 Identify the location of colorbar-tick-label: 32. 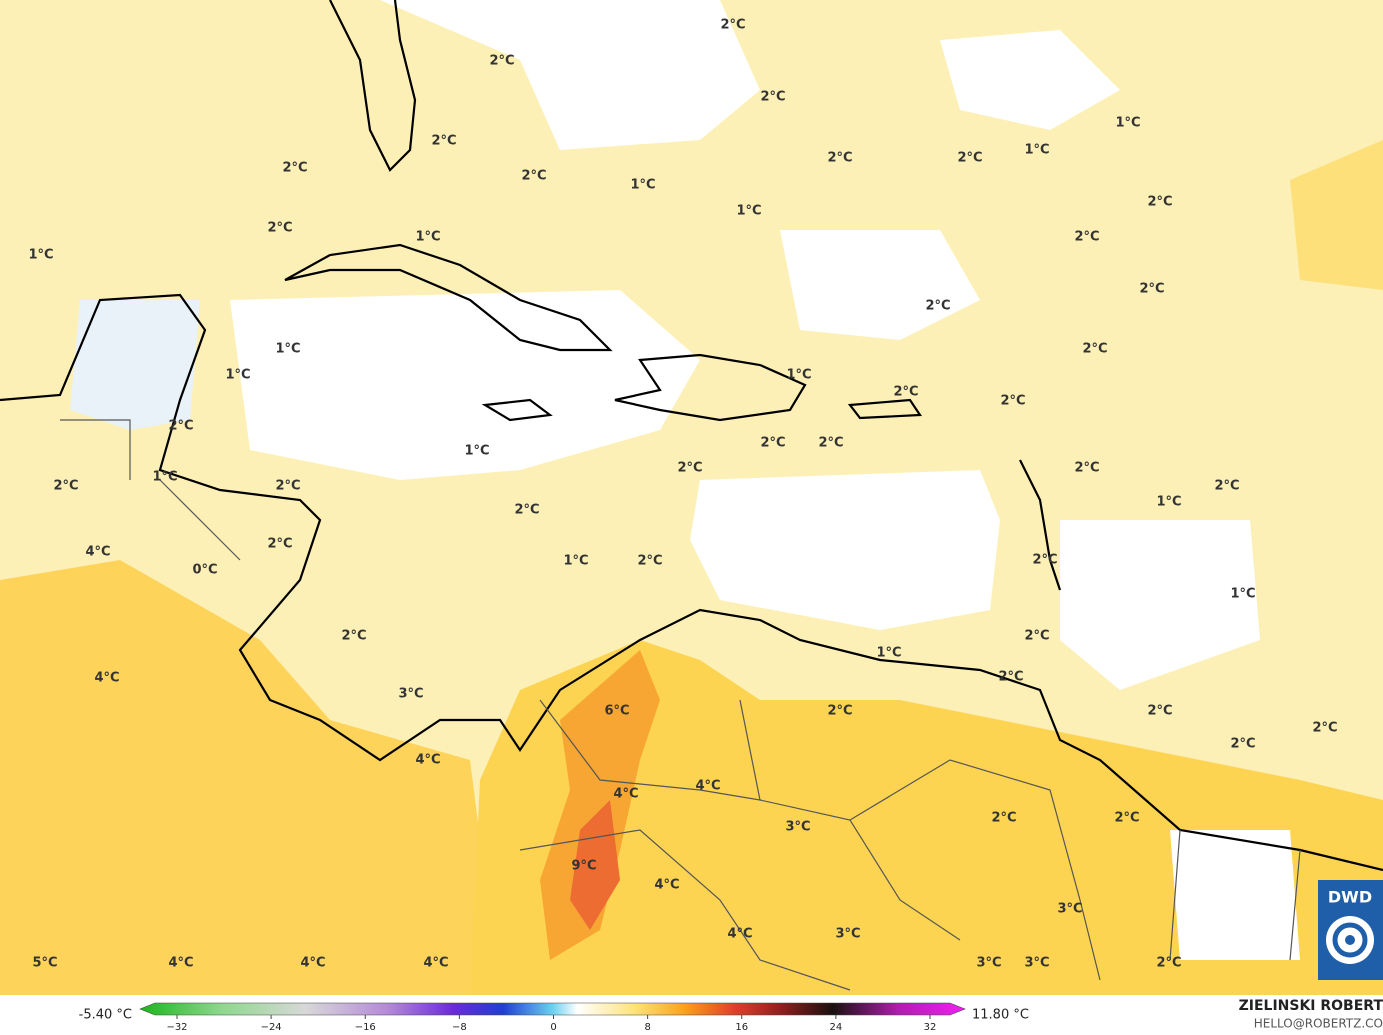
(930, 1027).